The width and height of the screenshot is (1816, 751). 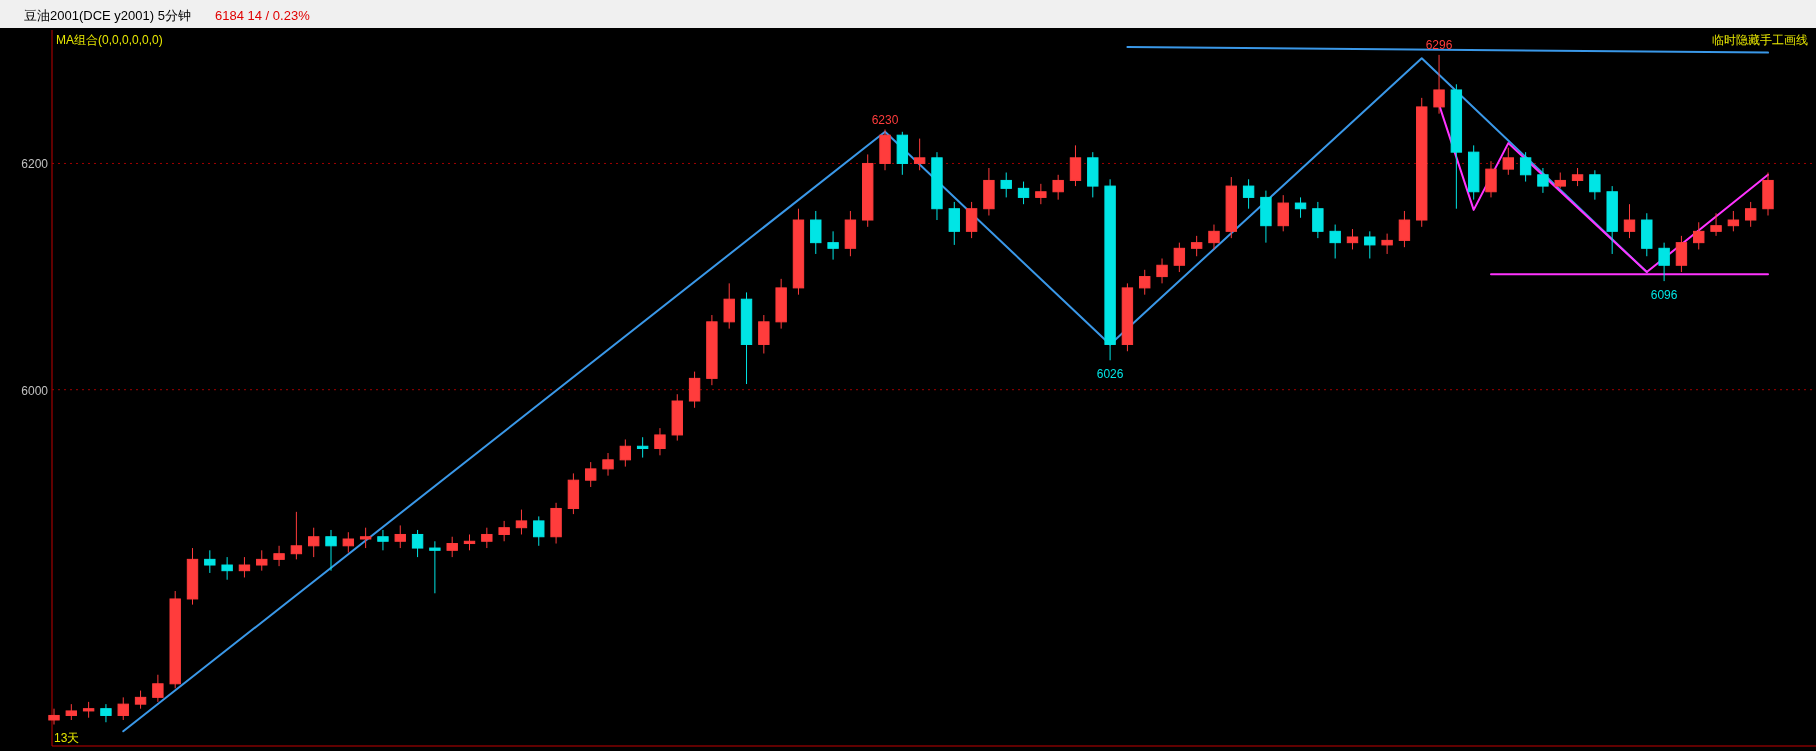 I want to click on annotation: 临时隐藏手工画线, so click(x=1760, y=40).